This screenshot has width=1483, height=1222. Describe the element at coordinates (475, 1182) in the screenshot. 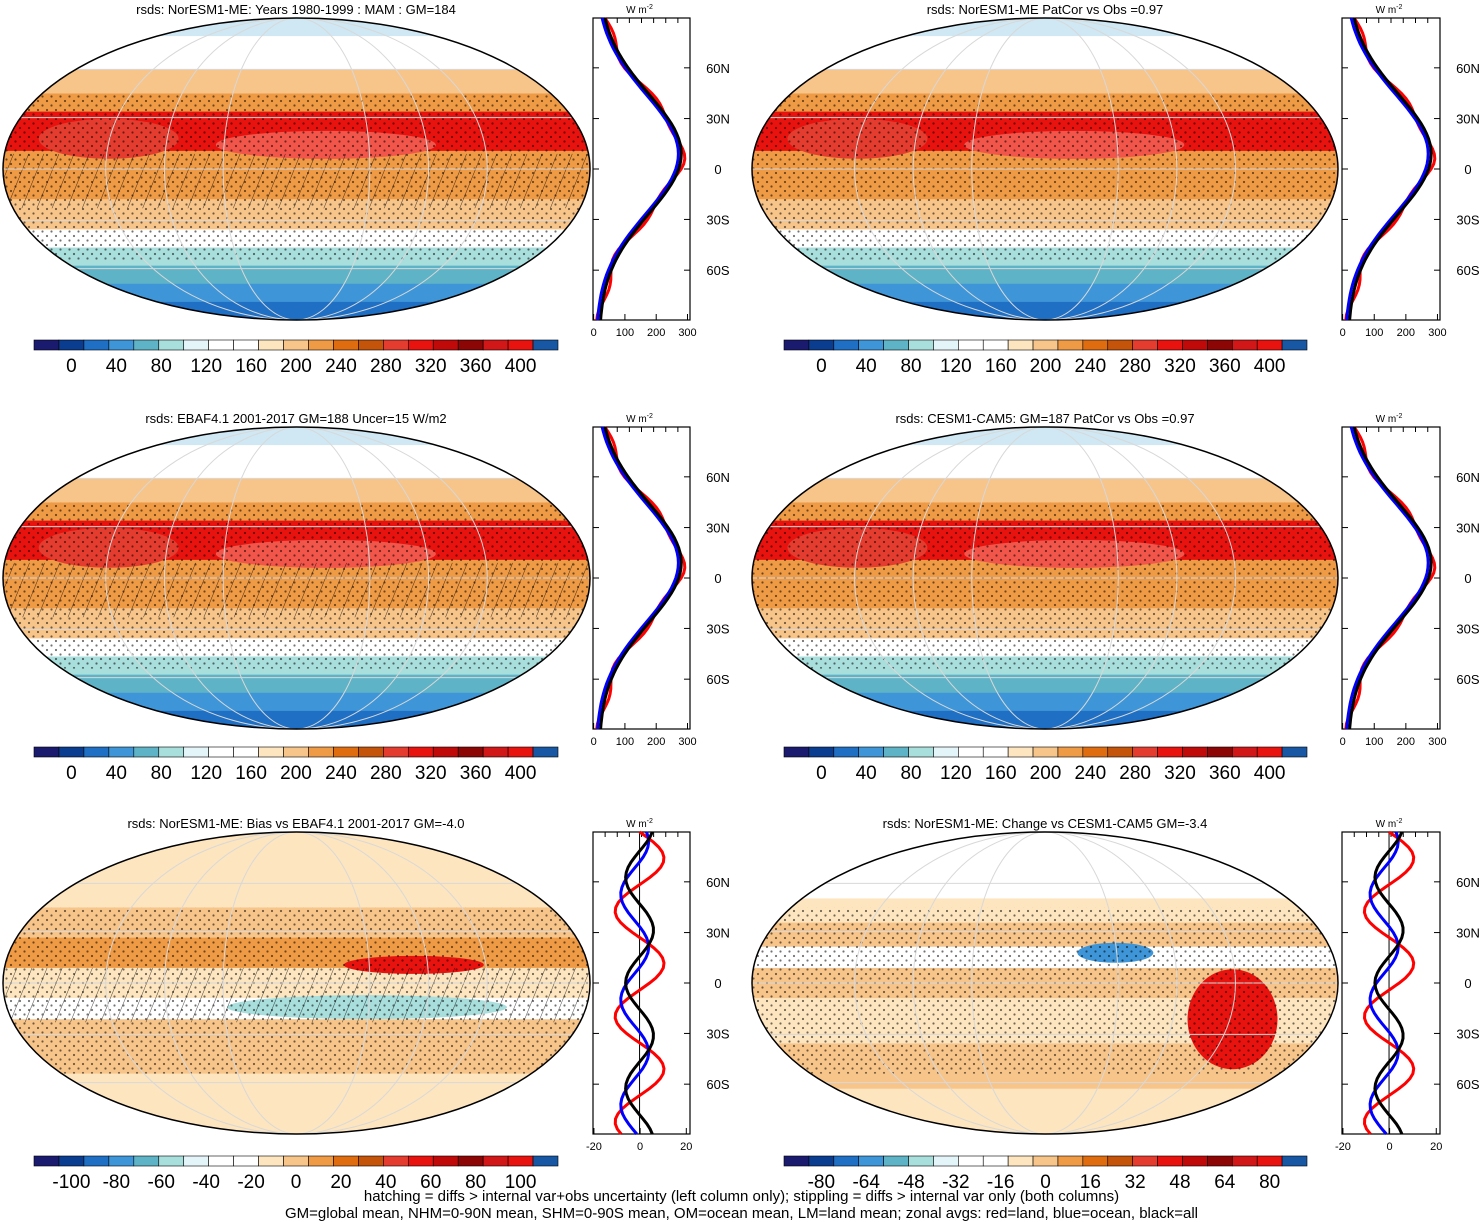

I see `colorbar-label: 80` at that location.